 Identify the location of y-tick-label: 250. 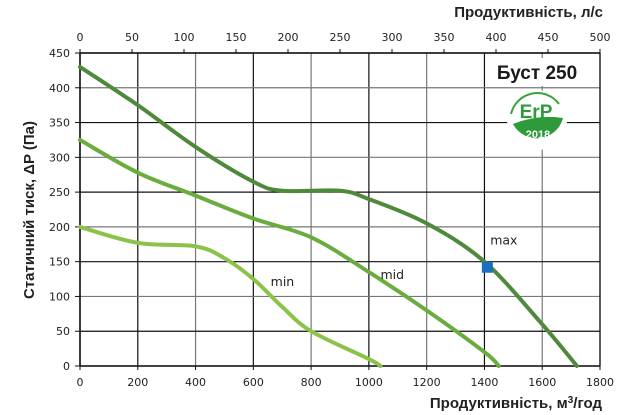
(59, 192).